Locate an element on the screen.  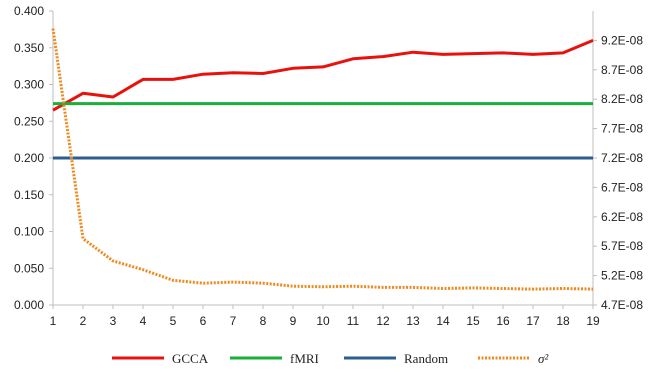
legend-label: fMRI is located at coordinates (304, 358).